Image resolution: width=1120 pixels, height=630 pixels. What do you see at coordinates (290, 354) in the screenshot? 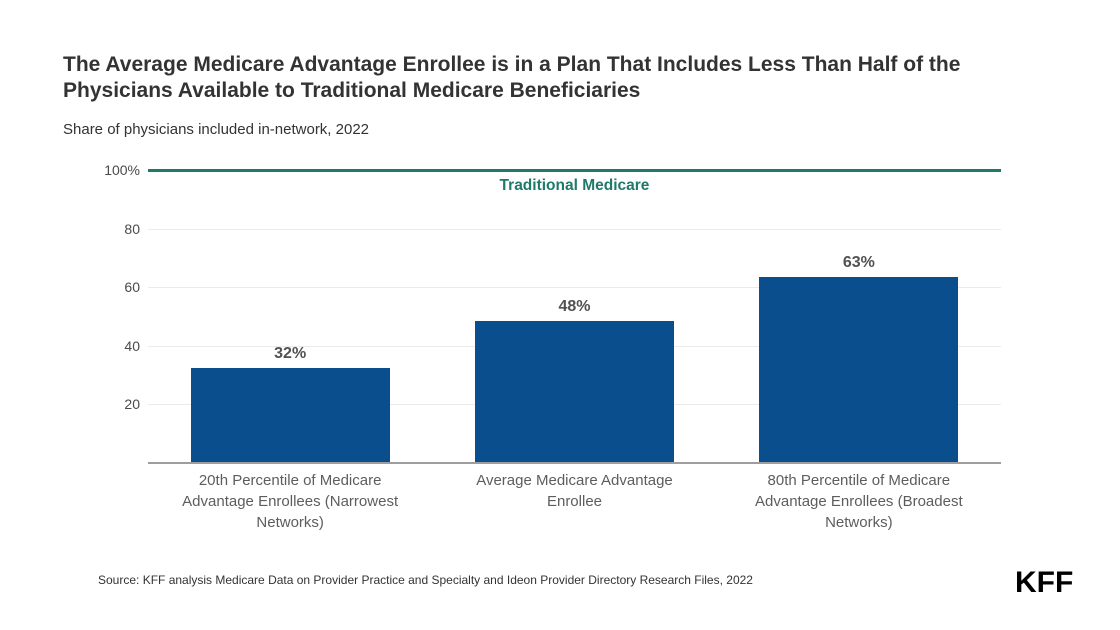
I see `bar-value-label: 32%` at bounding box center [290, 354].